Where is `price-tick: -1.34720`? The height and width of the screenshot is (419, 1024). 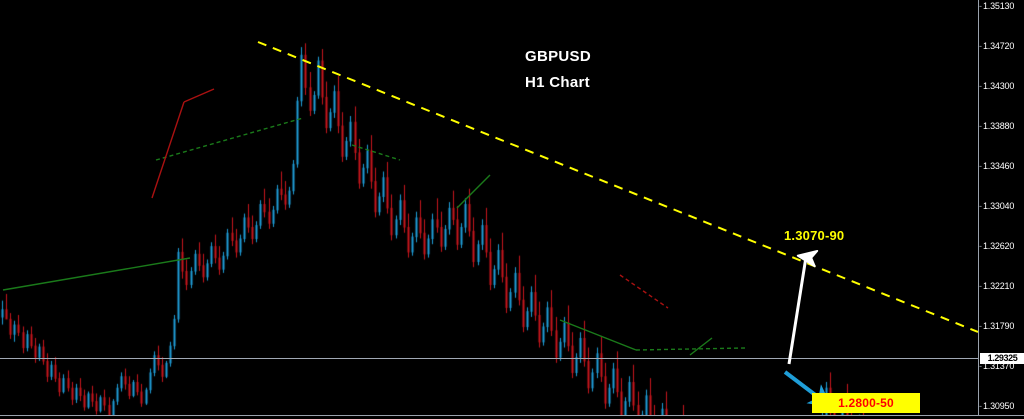
price-tick: -1.34720 is located at coordinates (997, 46).